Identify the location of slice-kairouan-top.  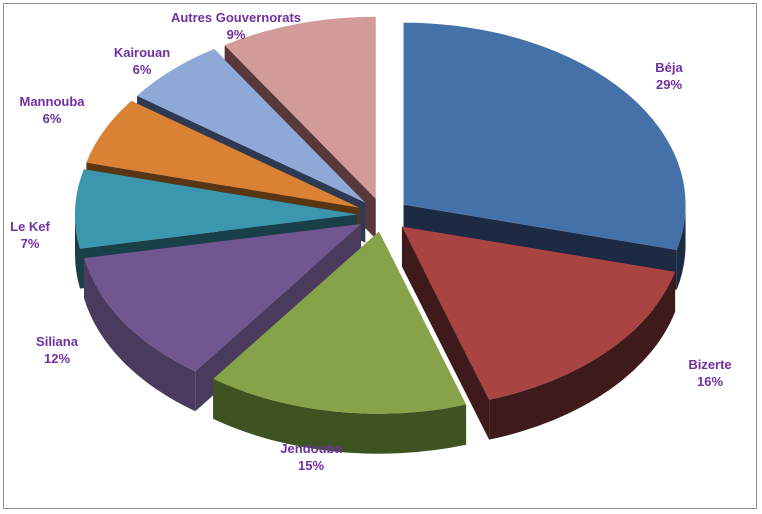
(251, 126).